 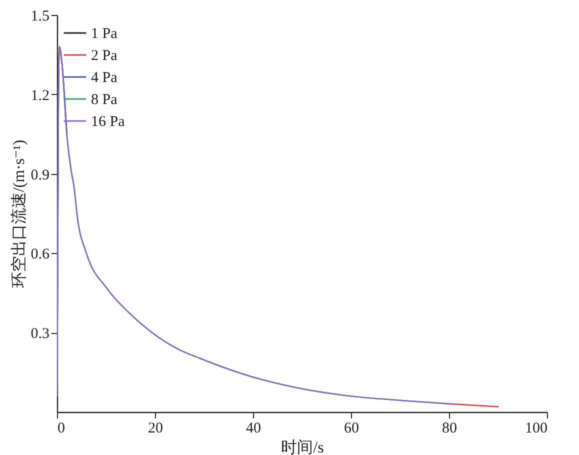 What do you see at coordinates (253, 428) in the screenshot?
I see `x-tick-label: 40` at bounding box center [253, 428].